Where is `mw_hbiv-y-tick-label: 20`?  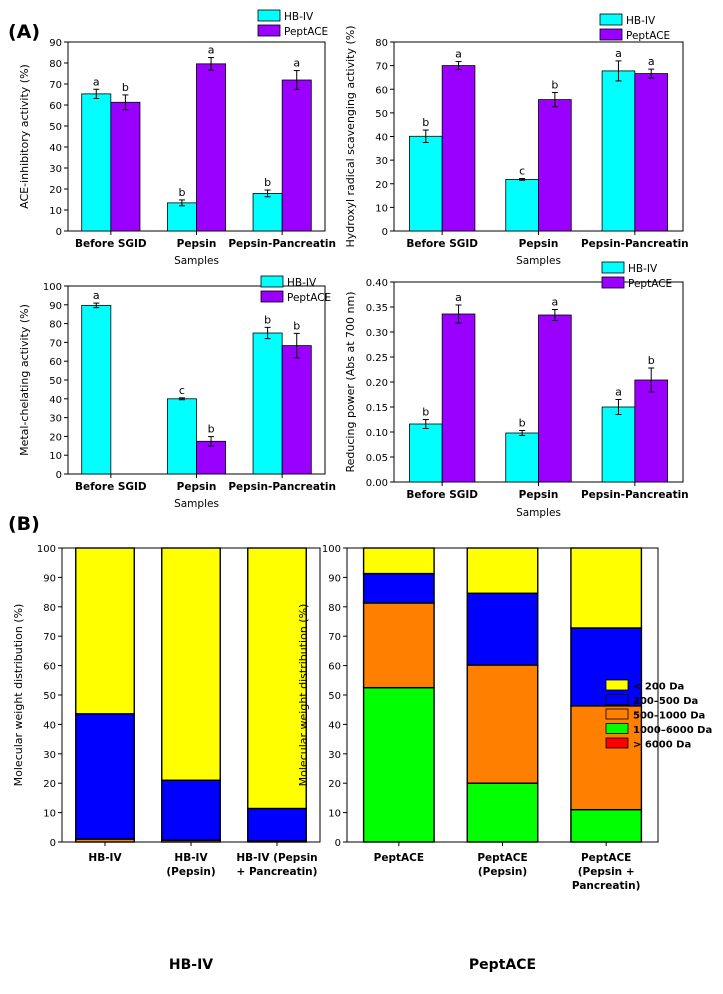
mw_hbiv-y-tick-label: 20 is located at coordinates (49, 784).